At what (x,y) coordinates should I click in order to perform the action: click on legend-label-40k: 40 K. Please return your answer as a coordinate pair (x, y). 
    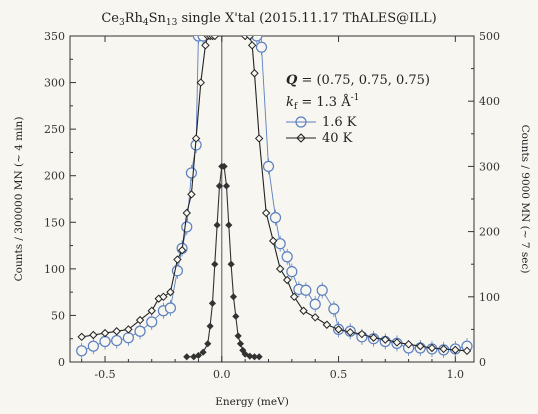
    Looking at the image, I should click on (337, 138).